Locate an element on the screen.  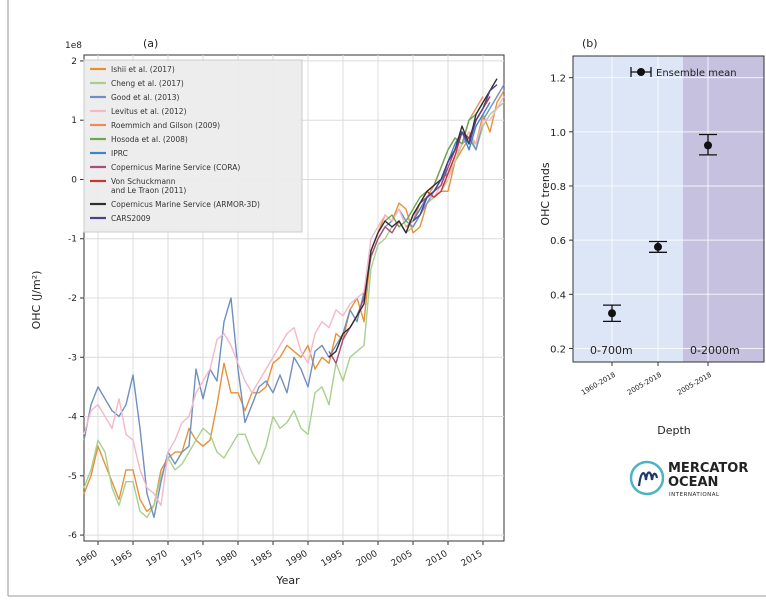
panel-b-region-0-2000m is located at coordinates (723, 209).